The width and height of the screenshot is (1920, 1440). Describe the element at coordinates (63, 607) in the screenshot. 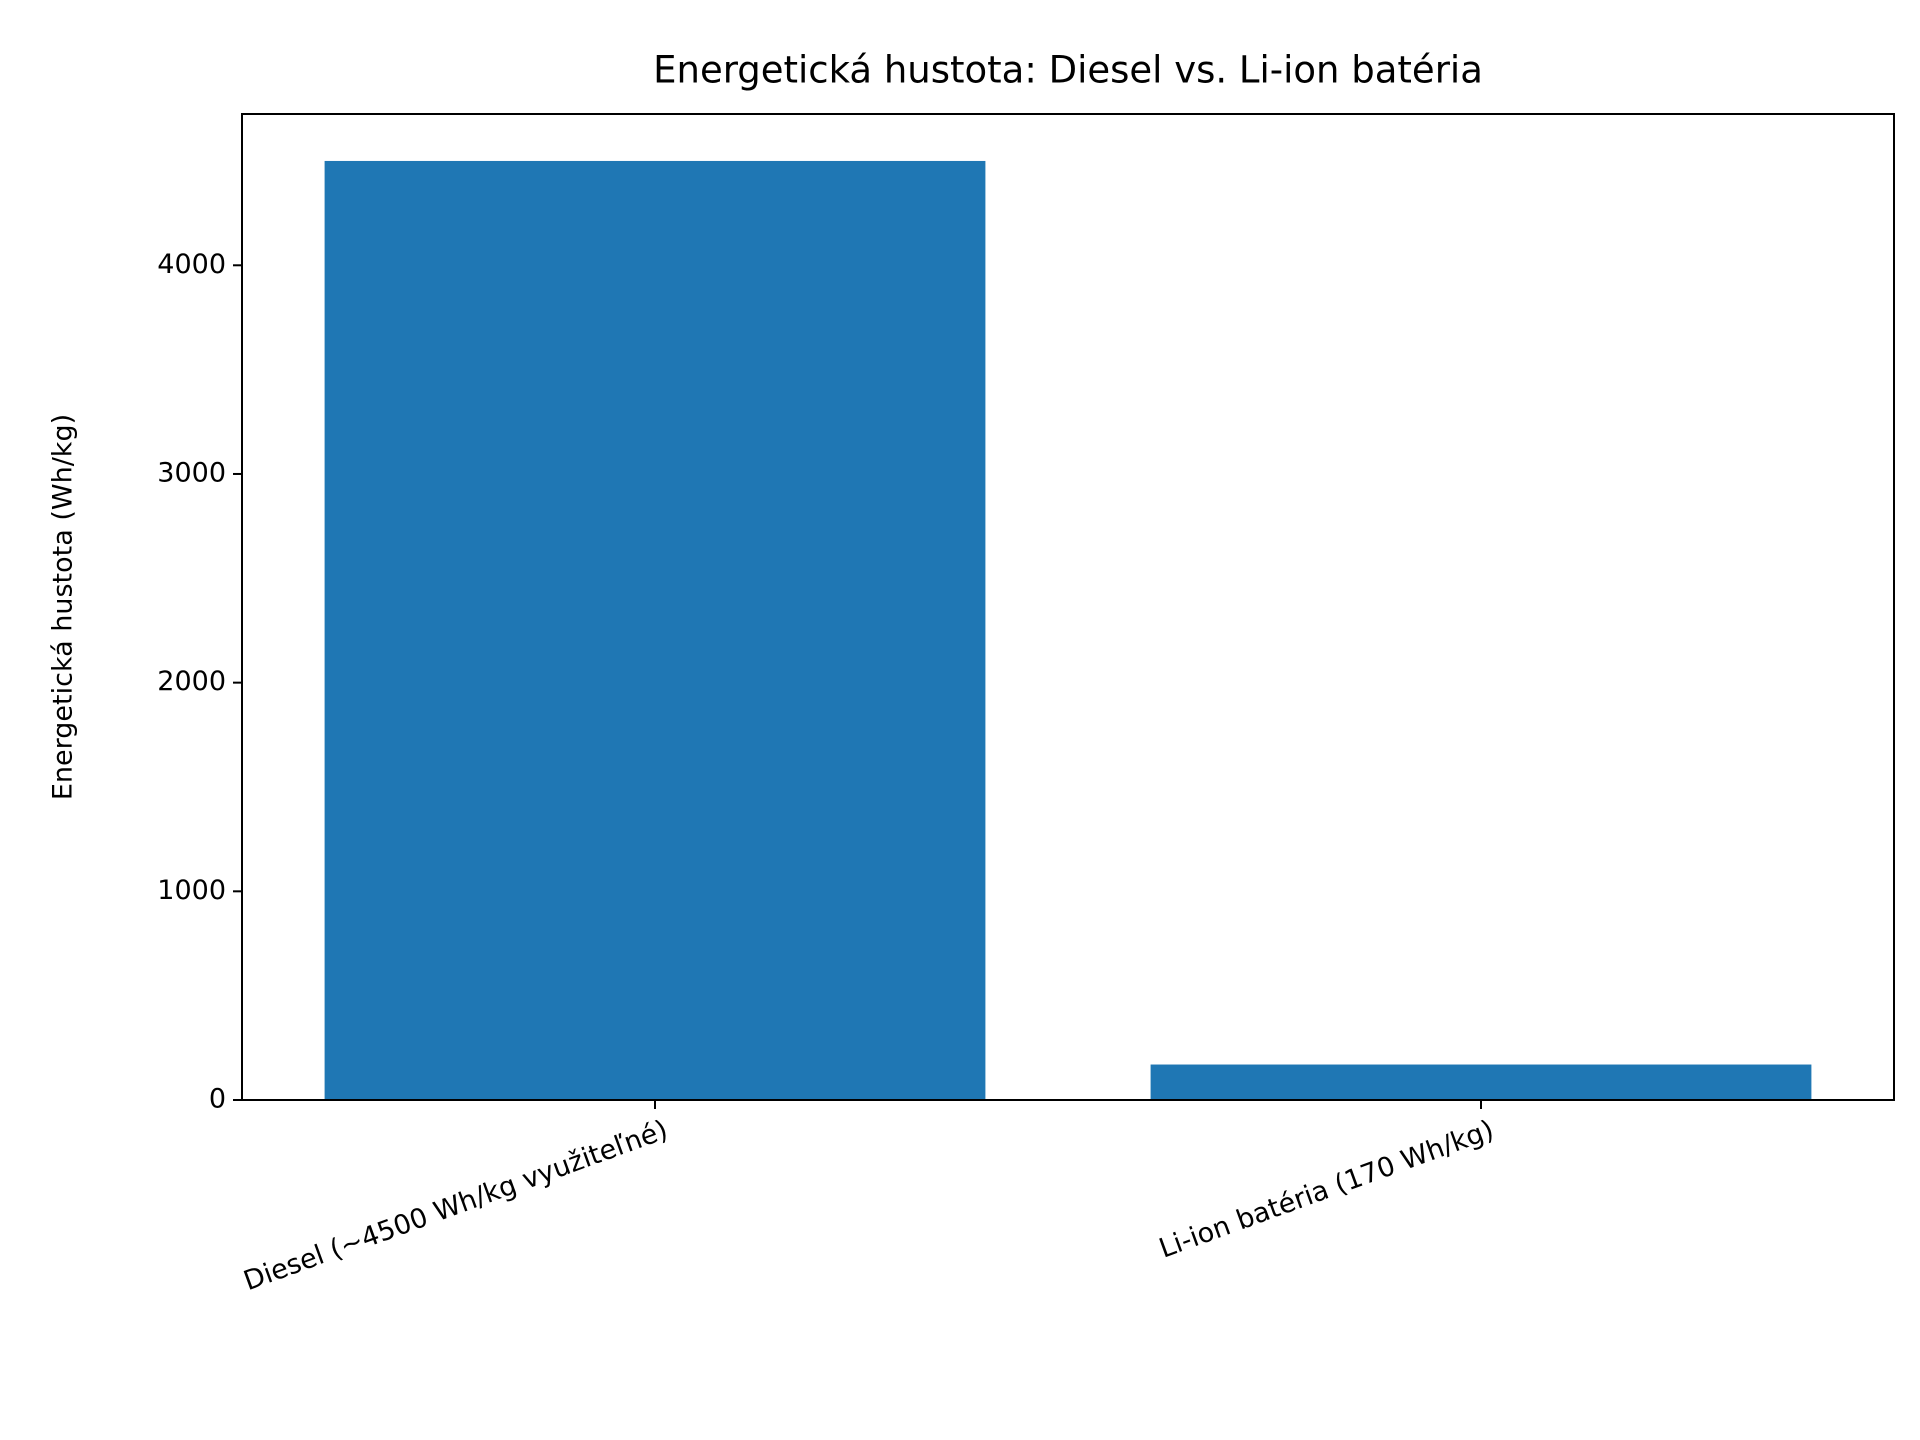

I see `y-axis-label: Energetická hustota (Wh/kg)` at that location.